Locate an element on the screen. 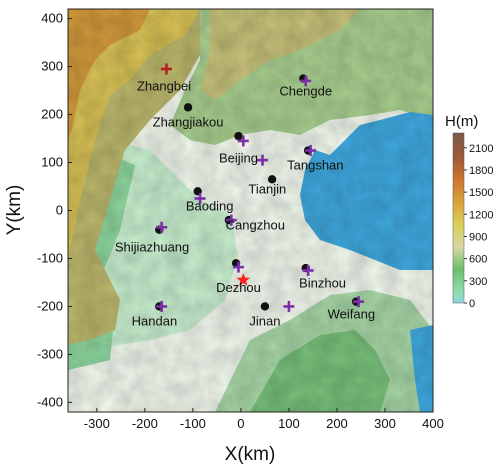 This screenshot has width=500, height=469. x-tick-label: 100 is located at coordinates (289, 423).